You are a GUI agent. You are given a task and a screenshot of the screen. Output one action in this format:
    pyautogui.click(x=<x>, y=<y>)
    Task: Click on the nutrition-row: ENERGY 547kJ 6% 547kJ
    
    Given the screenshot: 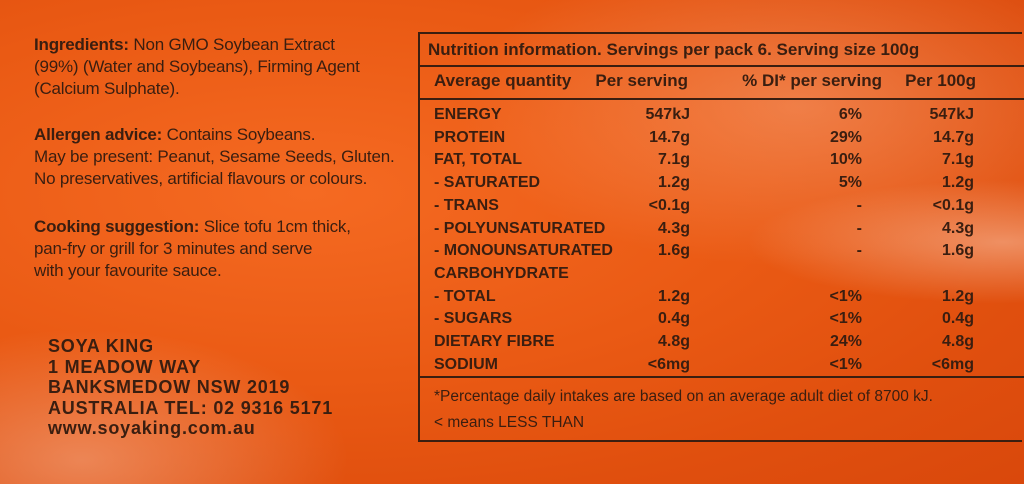 What is the action you would take?
    pyautogui.click(x=722, y=117)
    